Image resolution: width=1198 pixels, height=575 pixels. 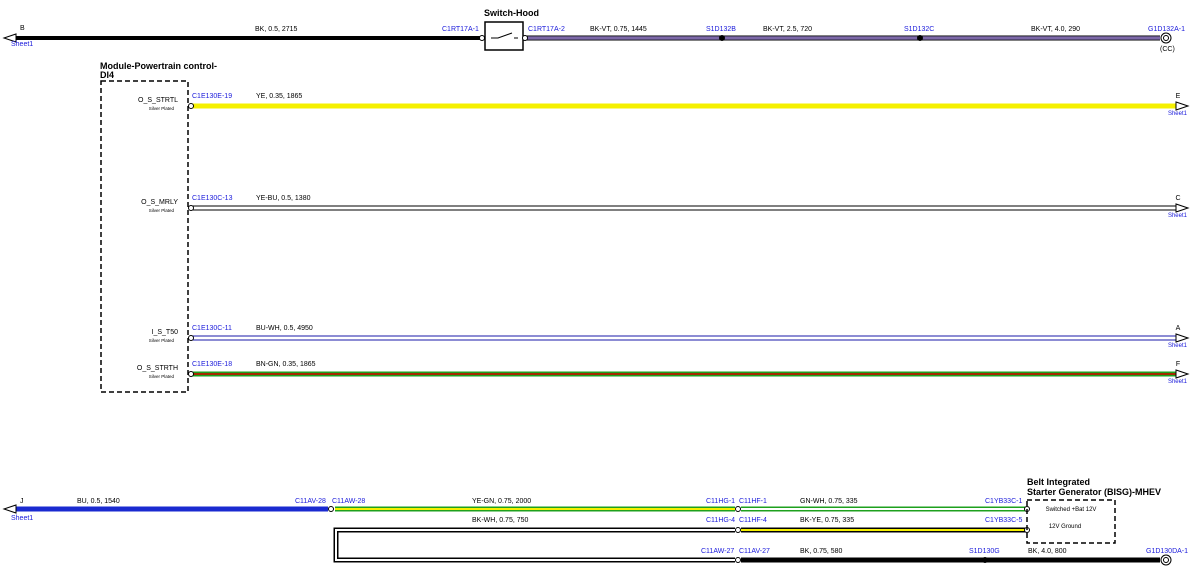 What do you see at coordinates (158, 66) in the screenshot?
I see `component-title: Module-Powertrain control-` at bounding box center [158, 66].